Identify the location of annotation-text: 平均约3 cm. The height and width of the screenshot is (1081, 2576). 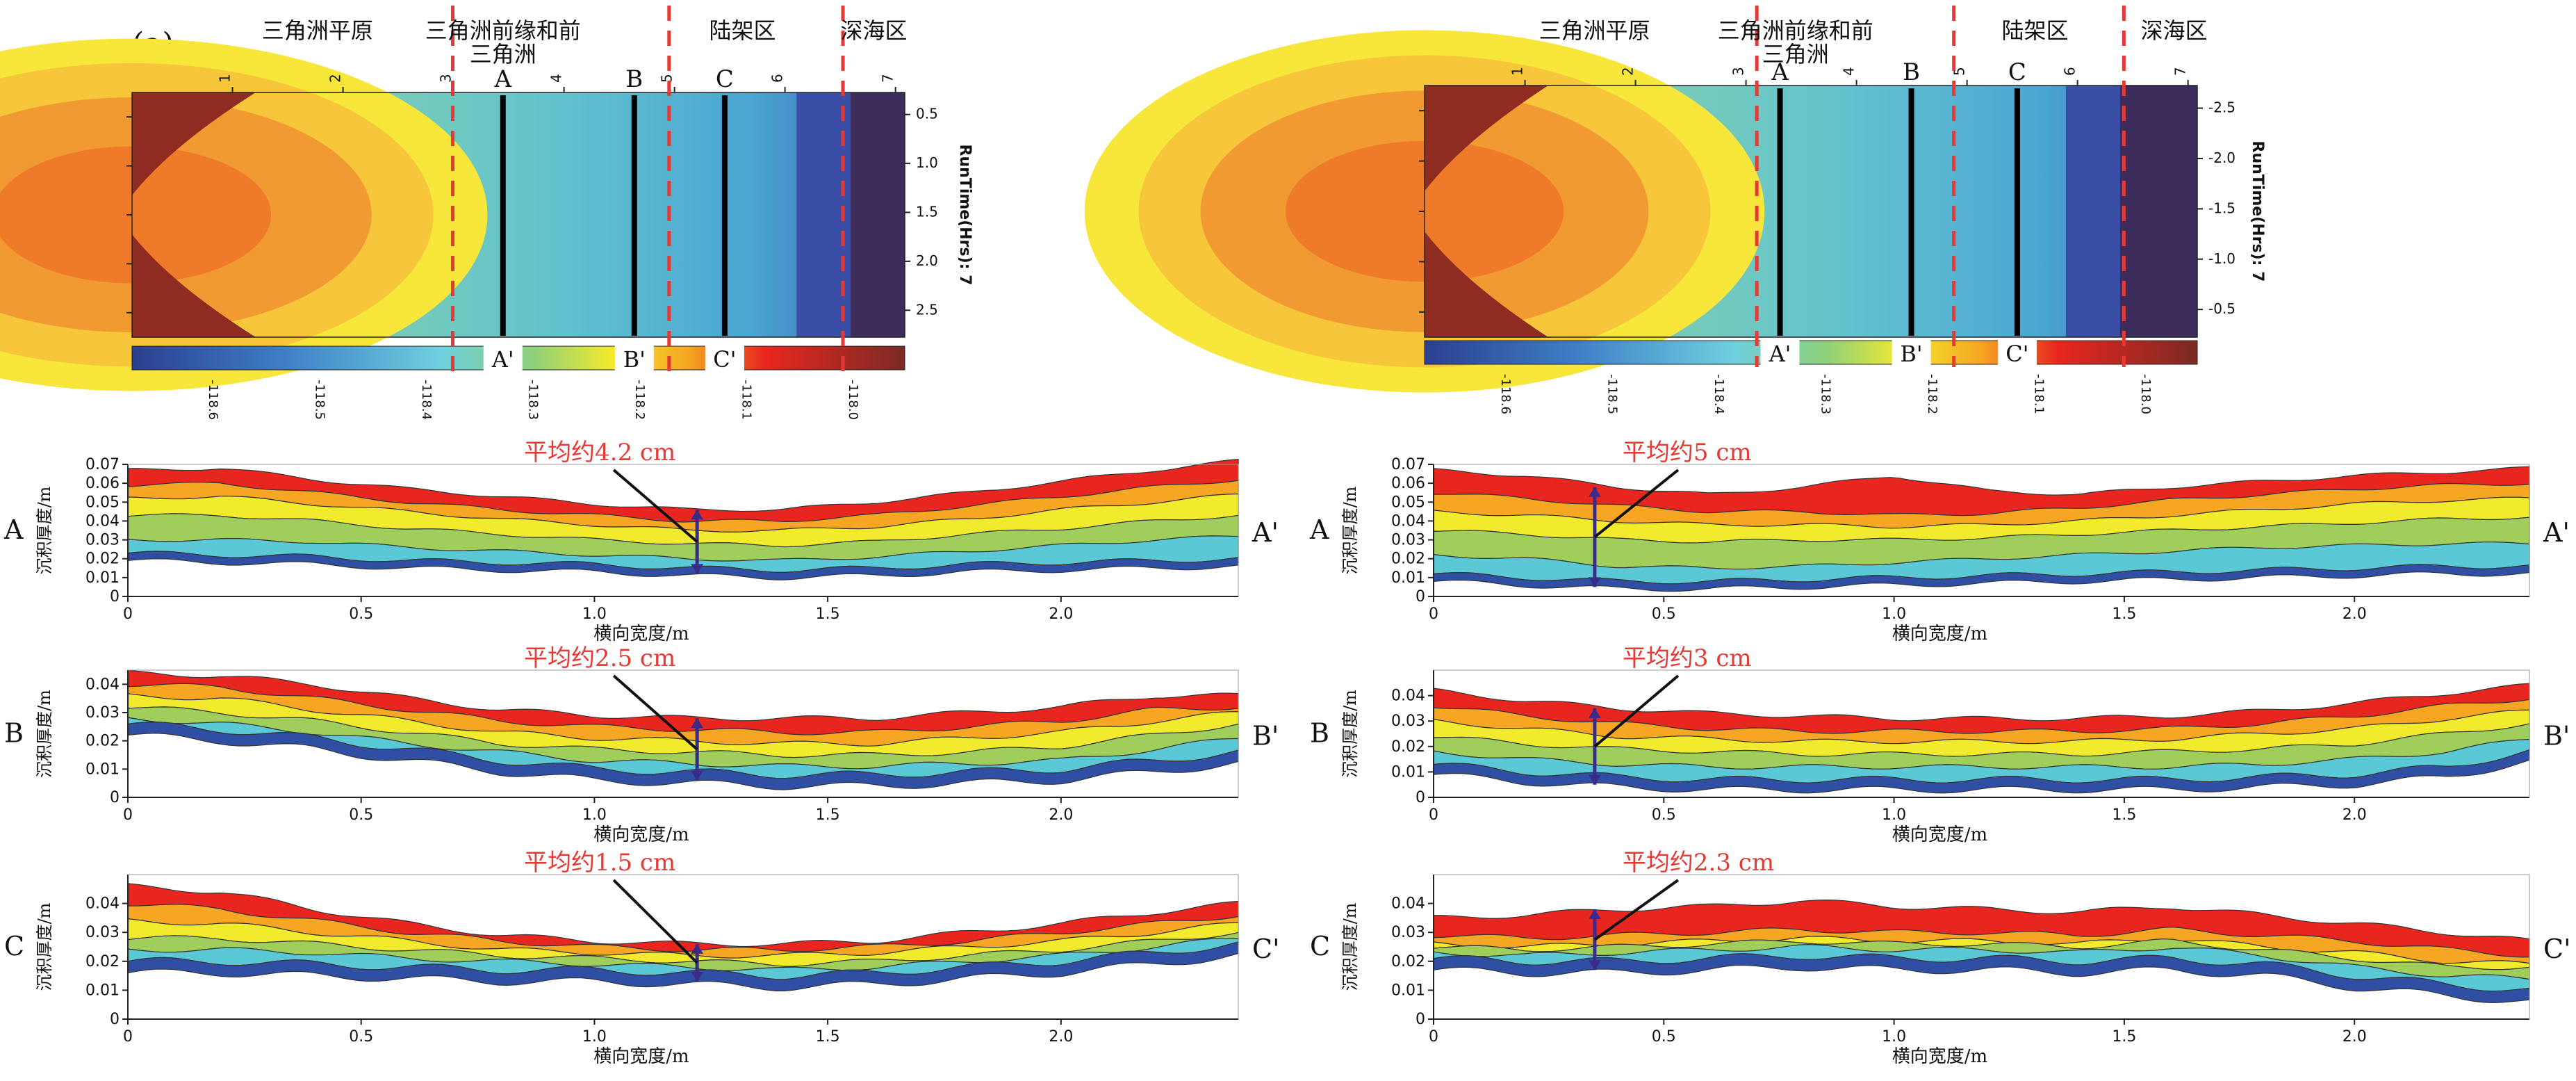
(1687, 658).